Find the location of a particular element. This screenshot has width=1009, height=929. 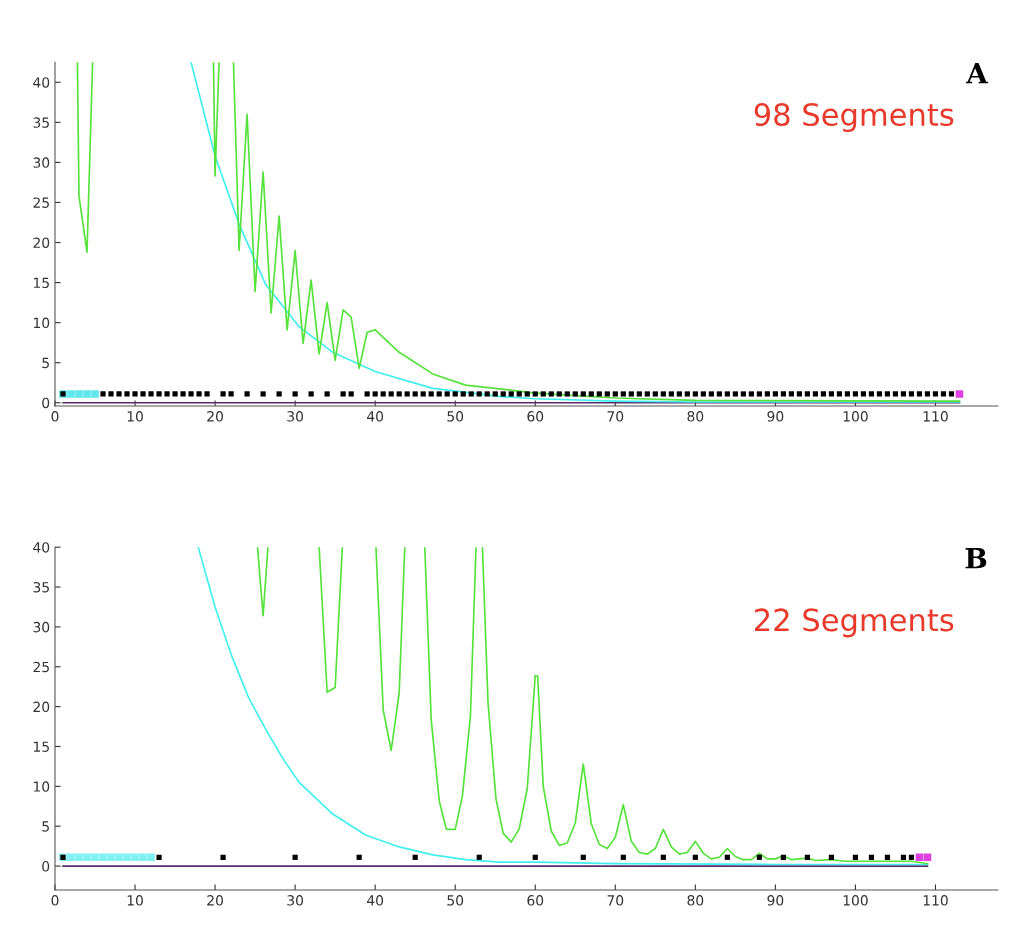

chart-title: A is located at coordinates (977, 73).